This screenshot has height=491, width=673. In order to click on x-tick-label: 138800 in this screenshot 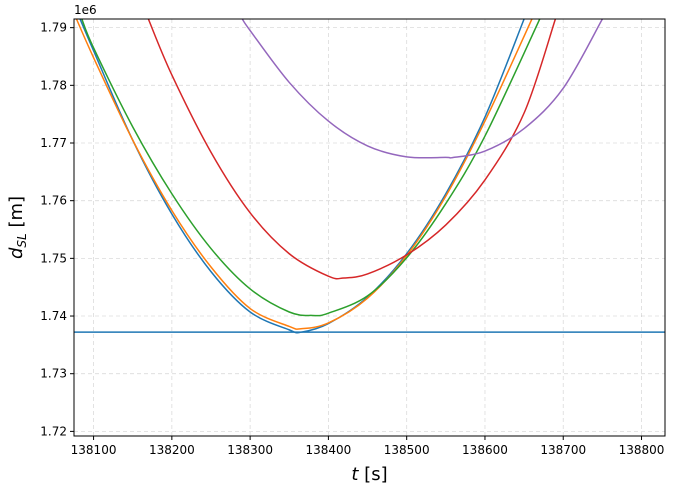, I will do `click(642, 450)`.